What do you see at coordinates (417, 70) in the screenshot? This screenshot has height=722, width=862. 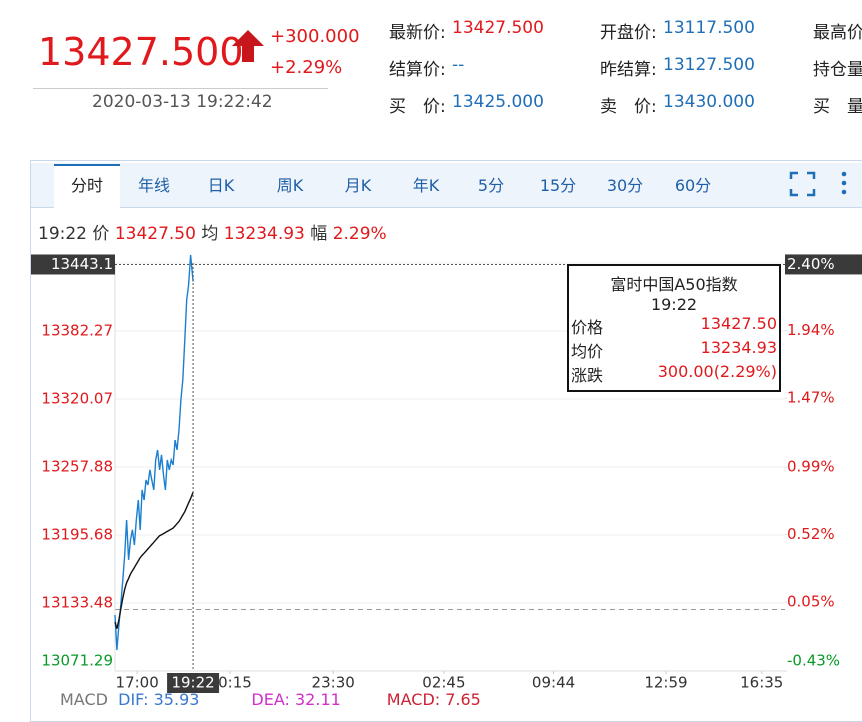 I see `field-label: 结算价:` at bounding box center [417, 70].